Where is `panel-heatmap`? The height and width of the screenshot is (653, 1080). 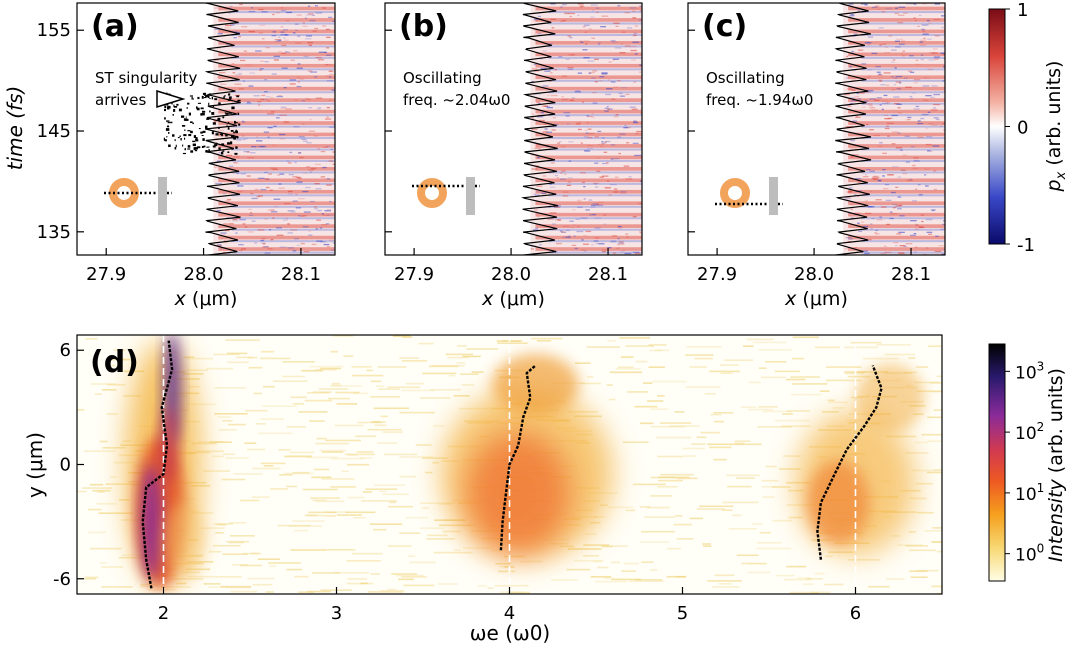 panel-heatmap is located at coordinates (249, 129).